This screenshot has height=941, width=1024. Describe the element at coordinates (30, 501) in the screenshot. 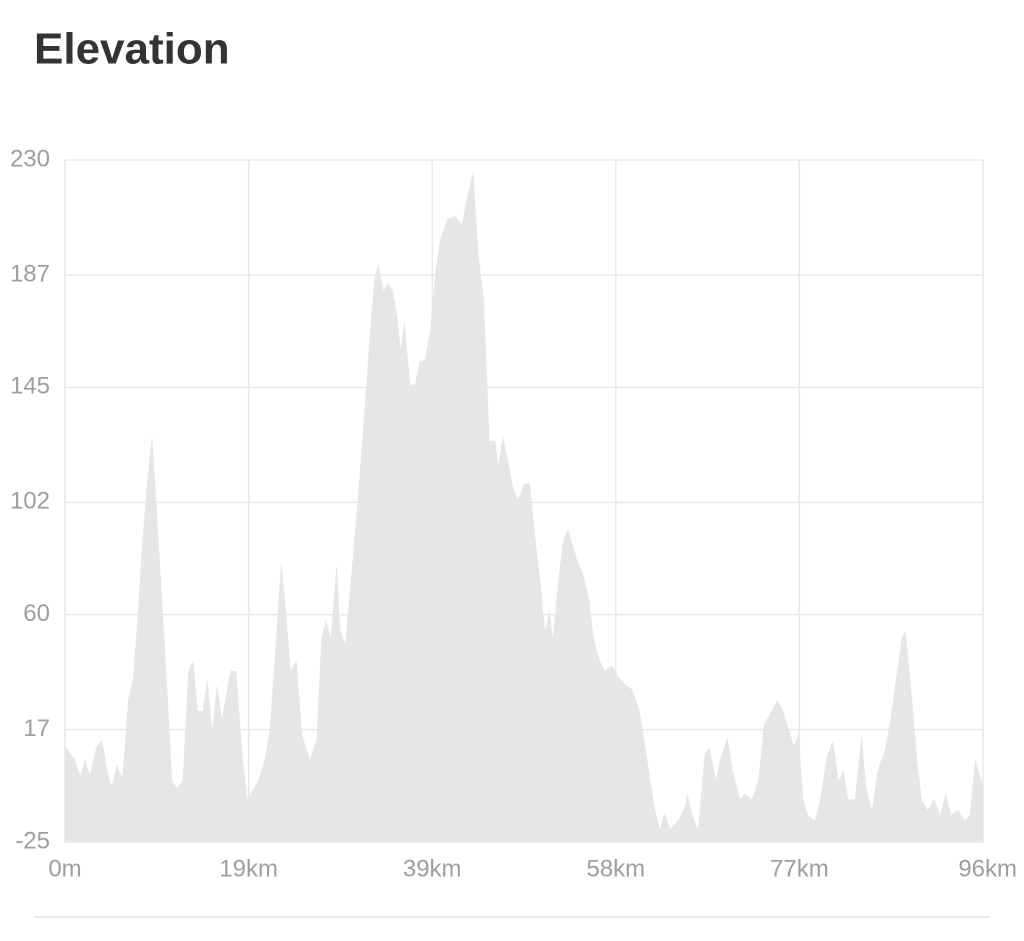

I see `y-tick-label: 102` at that location.